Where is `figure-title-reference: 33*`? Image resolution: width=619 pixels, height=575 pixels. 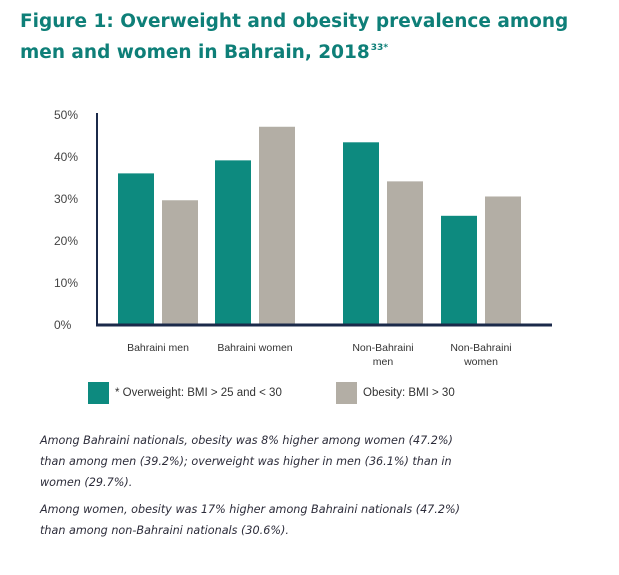 figure-title-reference: 33* is located at coordinates (379, 48).